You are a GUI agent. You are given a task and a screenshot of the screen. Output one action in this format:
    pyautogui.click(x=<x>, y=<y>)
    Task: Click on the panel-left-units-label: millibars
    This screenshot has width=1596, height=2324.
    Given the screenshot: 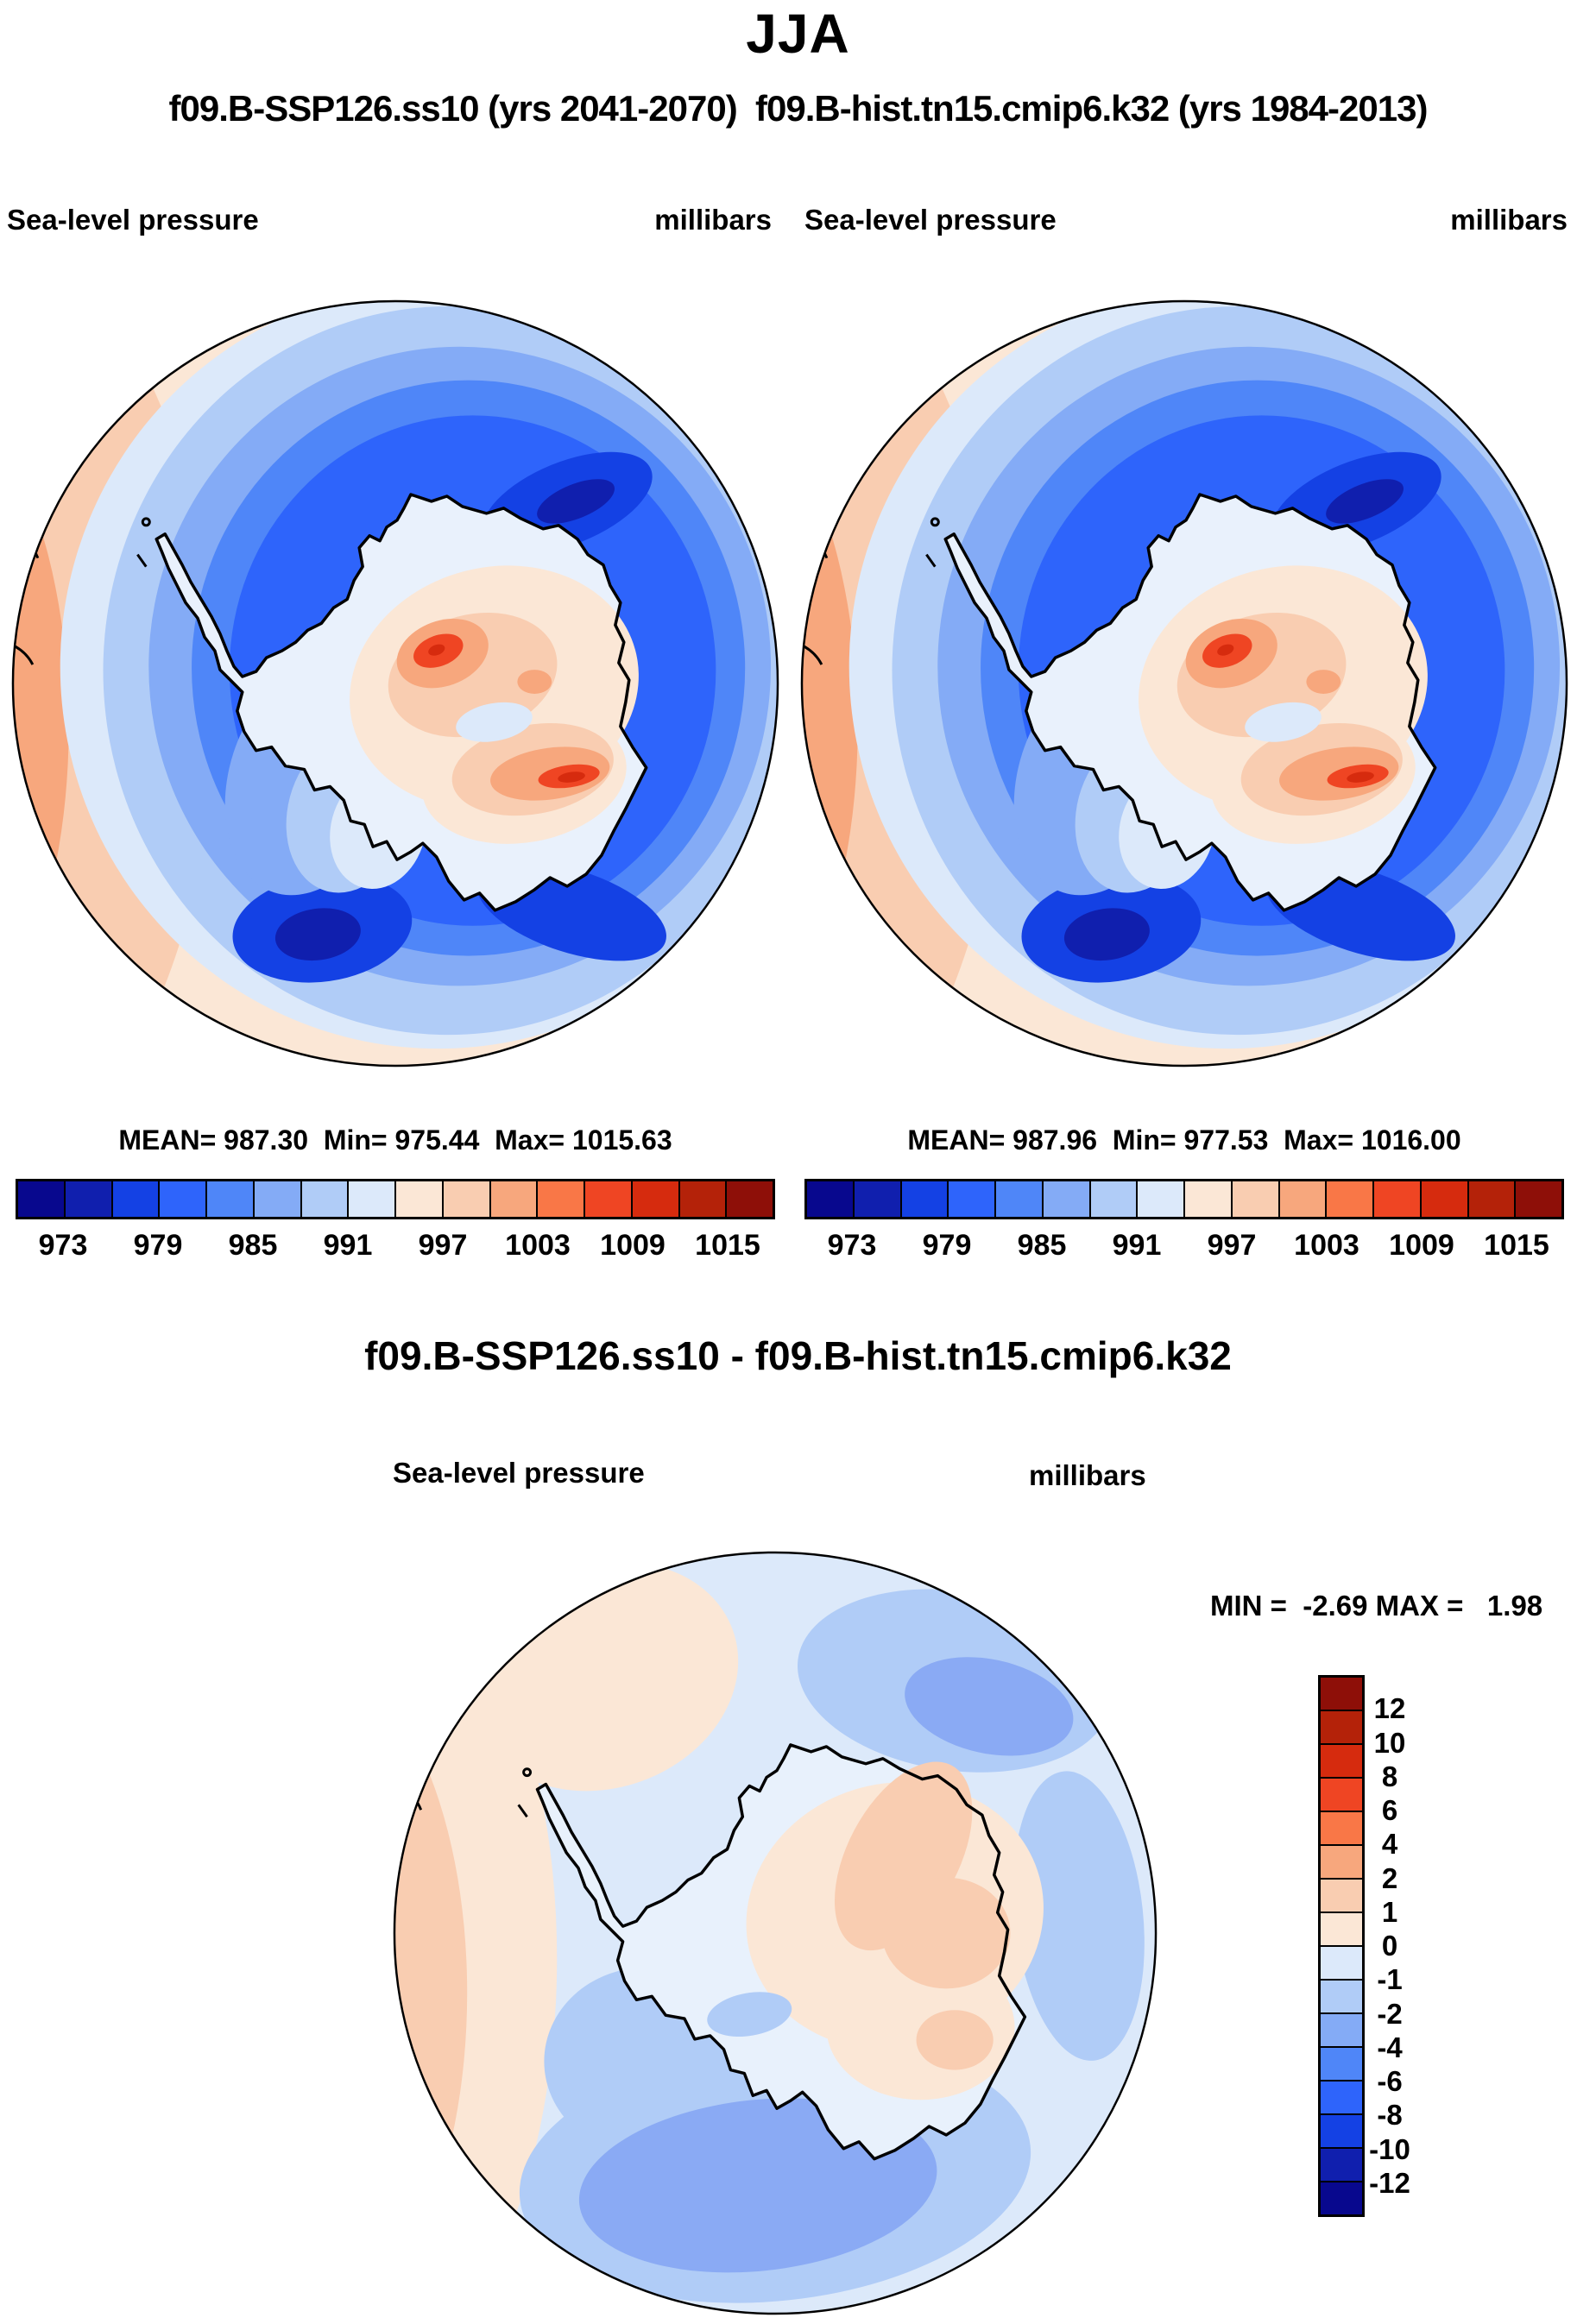 What is the action you would take?
    pyautogui.click(x=713, y=220)
    